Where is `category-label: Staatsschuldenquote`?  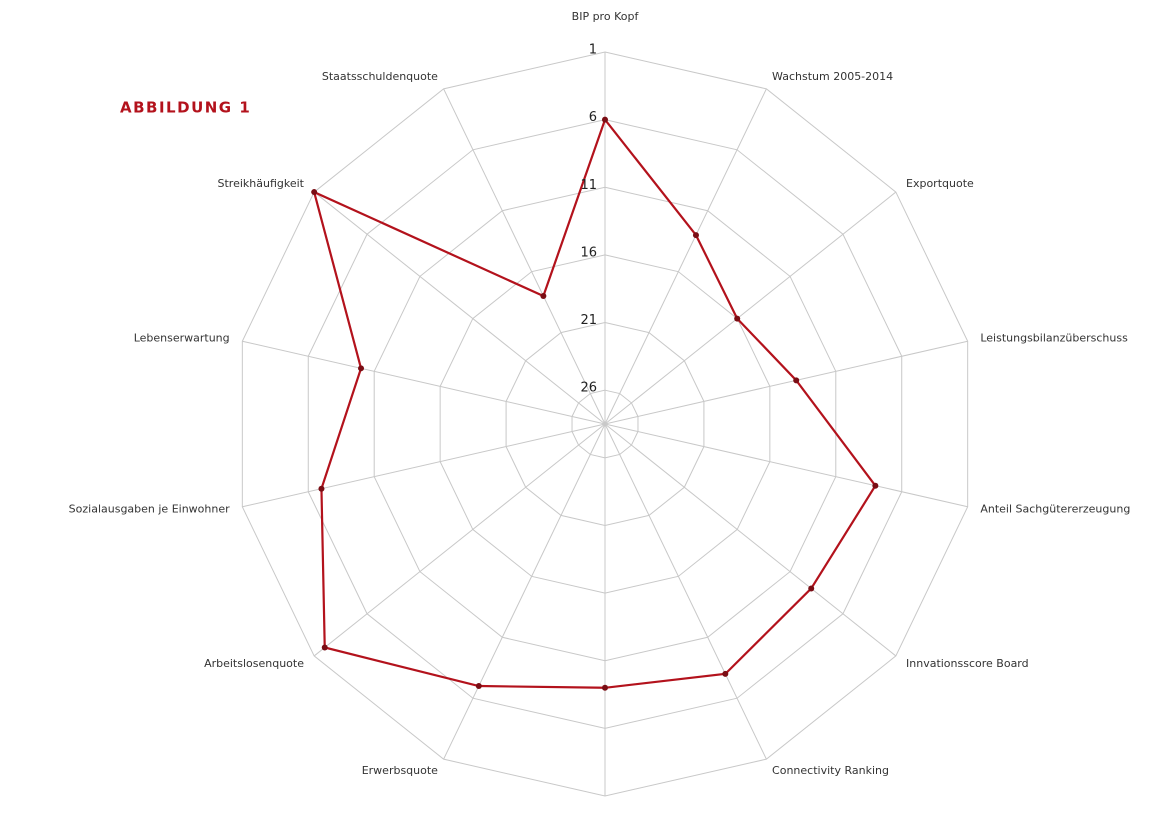
category-label: Staatsschuldenquote is located at coordinates (380, 76).